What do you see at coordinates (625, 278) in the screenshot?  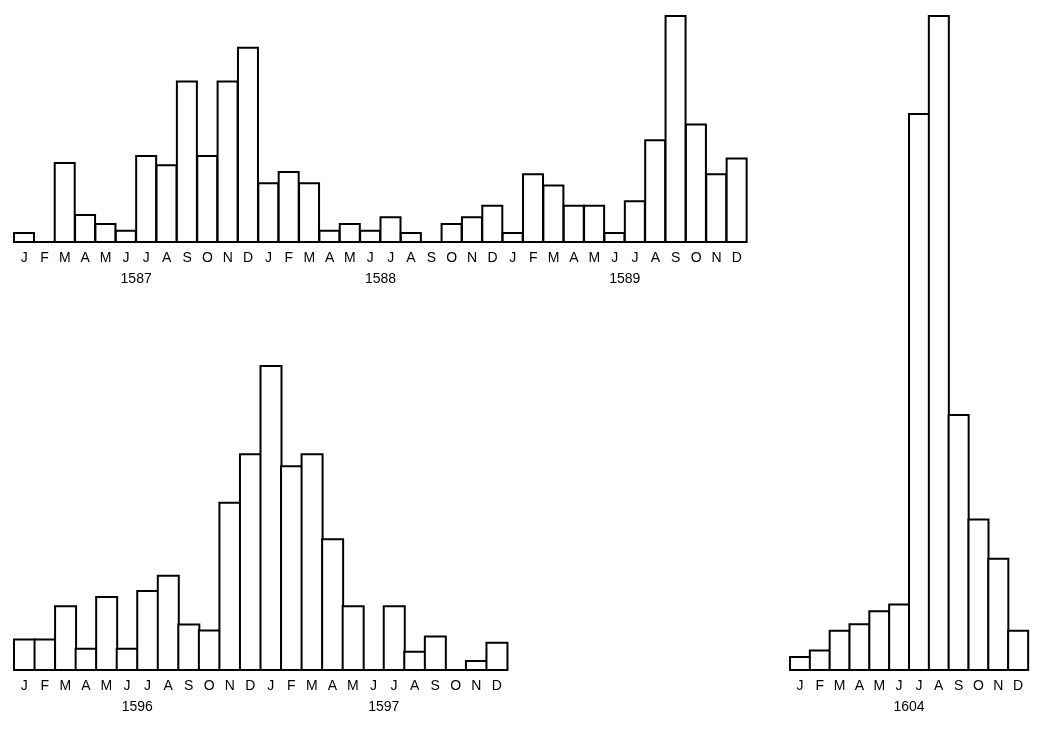 I see `text: 1589` at bounding box center [625, 278].